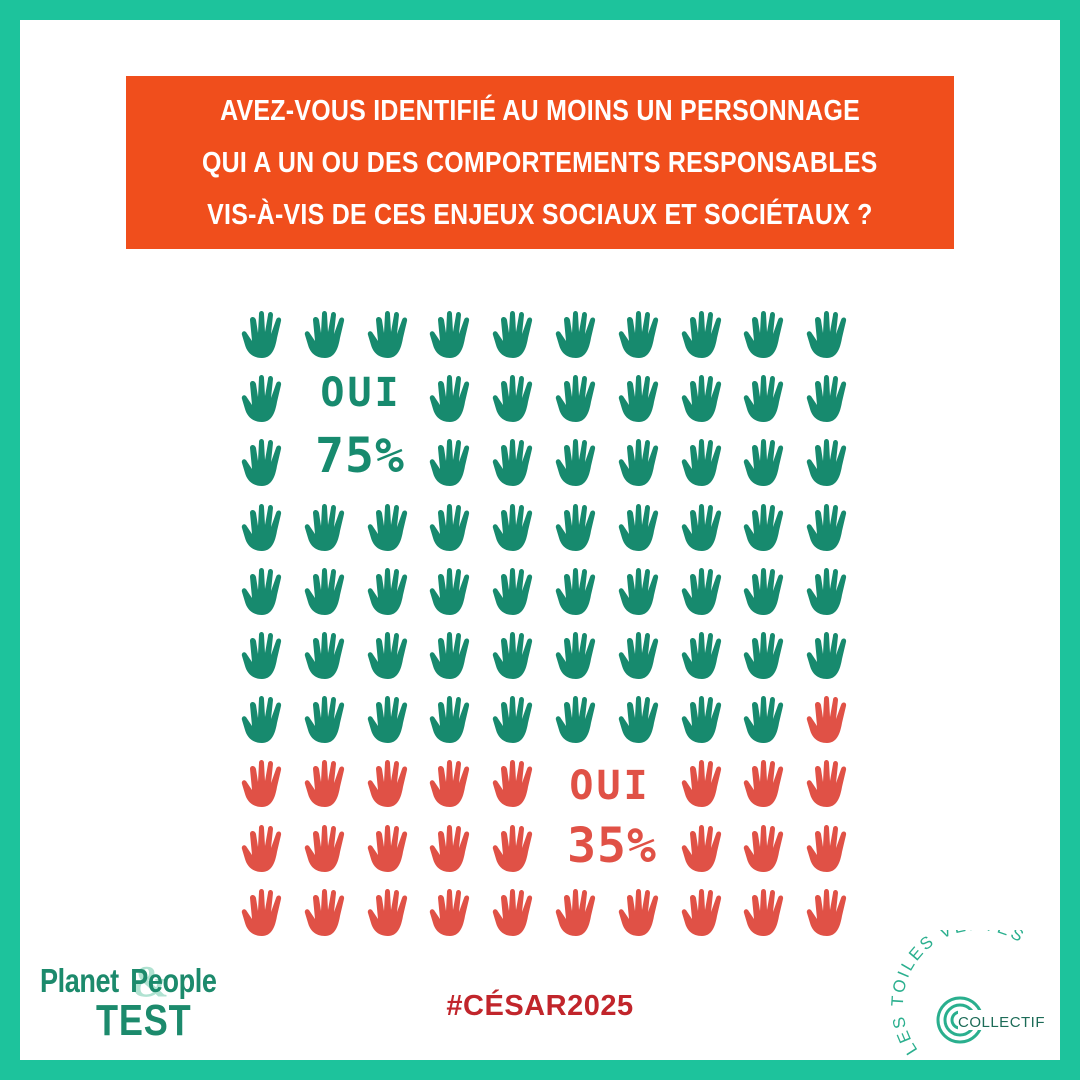  Describe the element at coordinates (612, 846) in the screenshot. I see `red-label-value: 35%` at that location.